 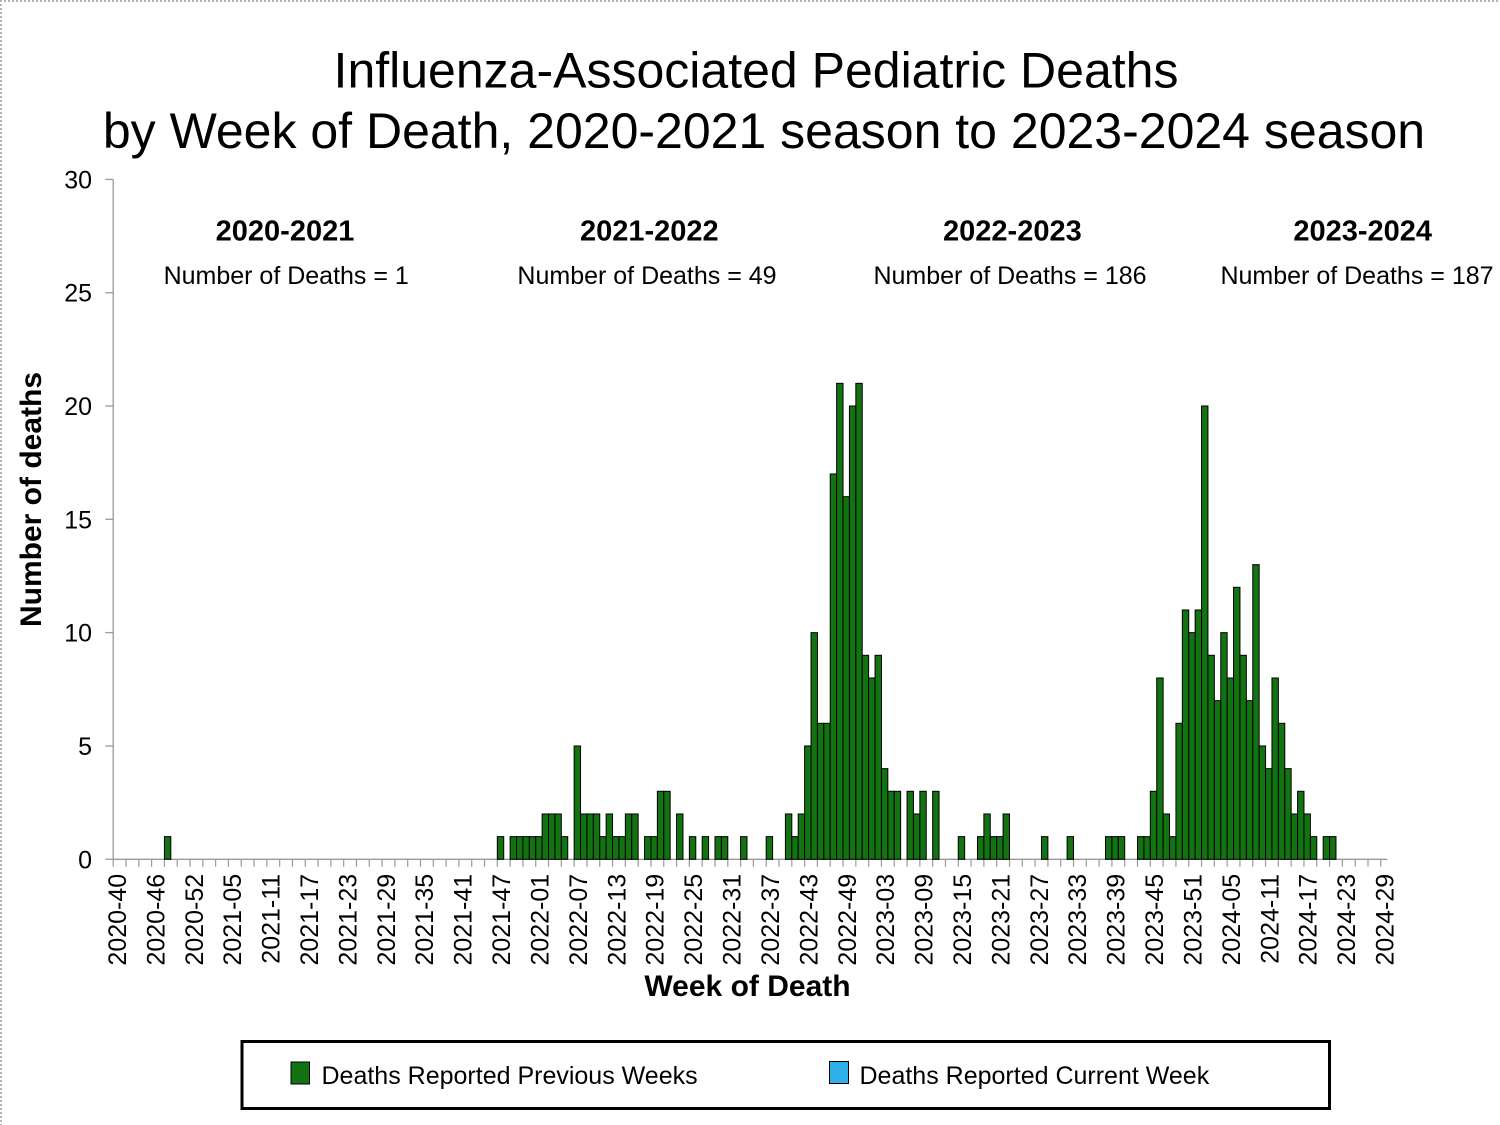 I want to click on svg-text: 2023-15, so click(x=963, y=920).